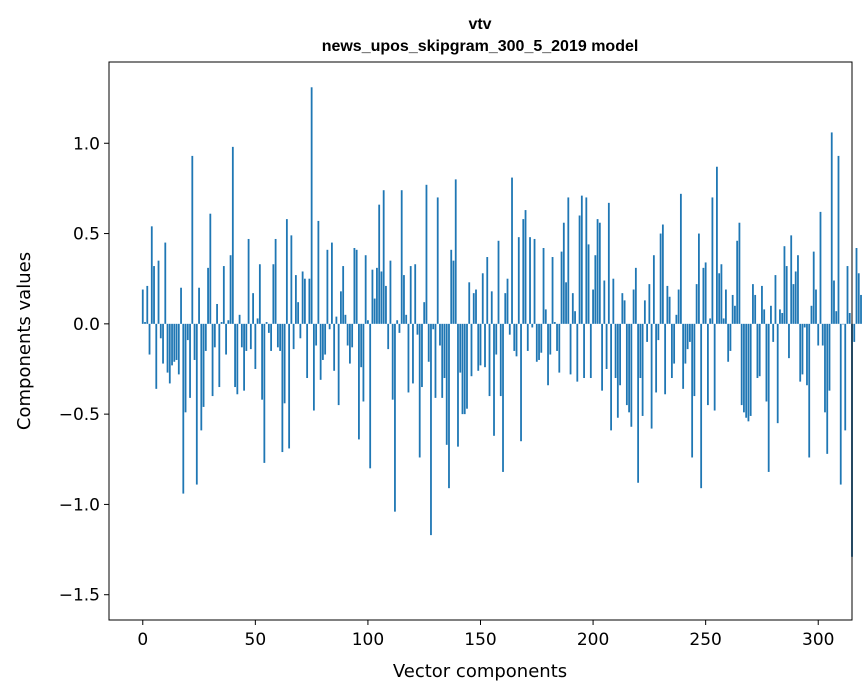 The image size is (867, 696). Describe the element at coordinates (705, 640) in the screenshot. I see `x-tick-label: 250` at that location.